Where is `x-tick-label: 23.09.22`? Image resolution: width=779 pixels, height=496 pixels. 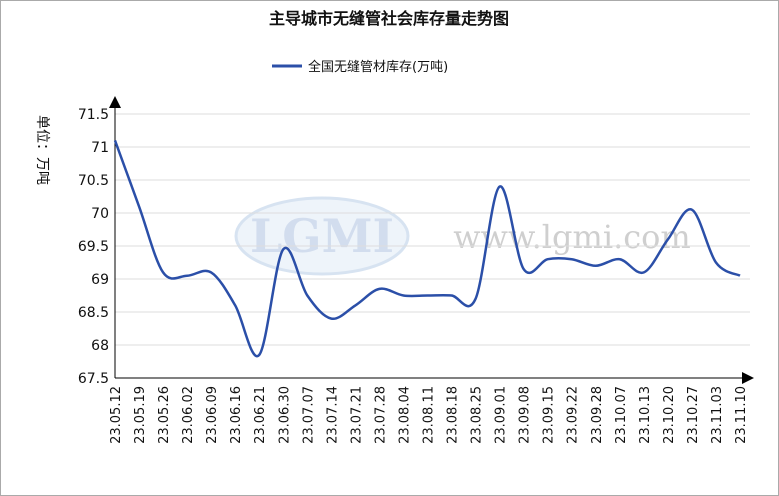 x-tick-label: 23.09.22 is located at coordinates (573, 415).